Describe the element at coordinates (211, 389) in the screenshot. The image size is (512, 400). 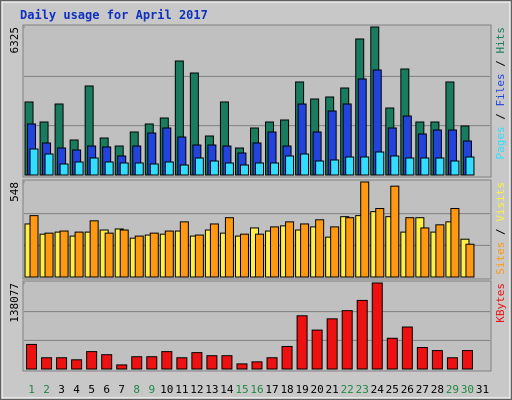
I see `x-tick-label: 13` at that location.